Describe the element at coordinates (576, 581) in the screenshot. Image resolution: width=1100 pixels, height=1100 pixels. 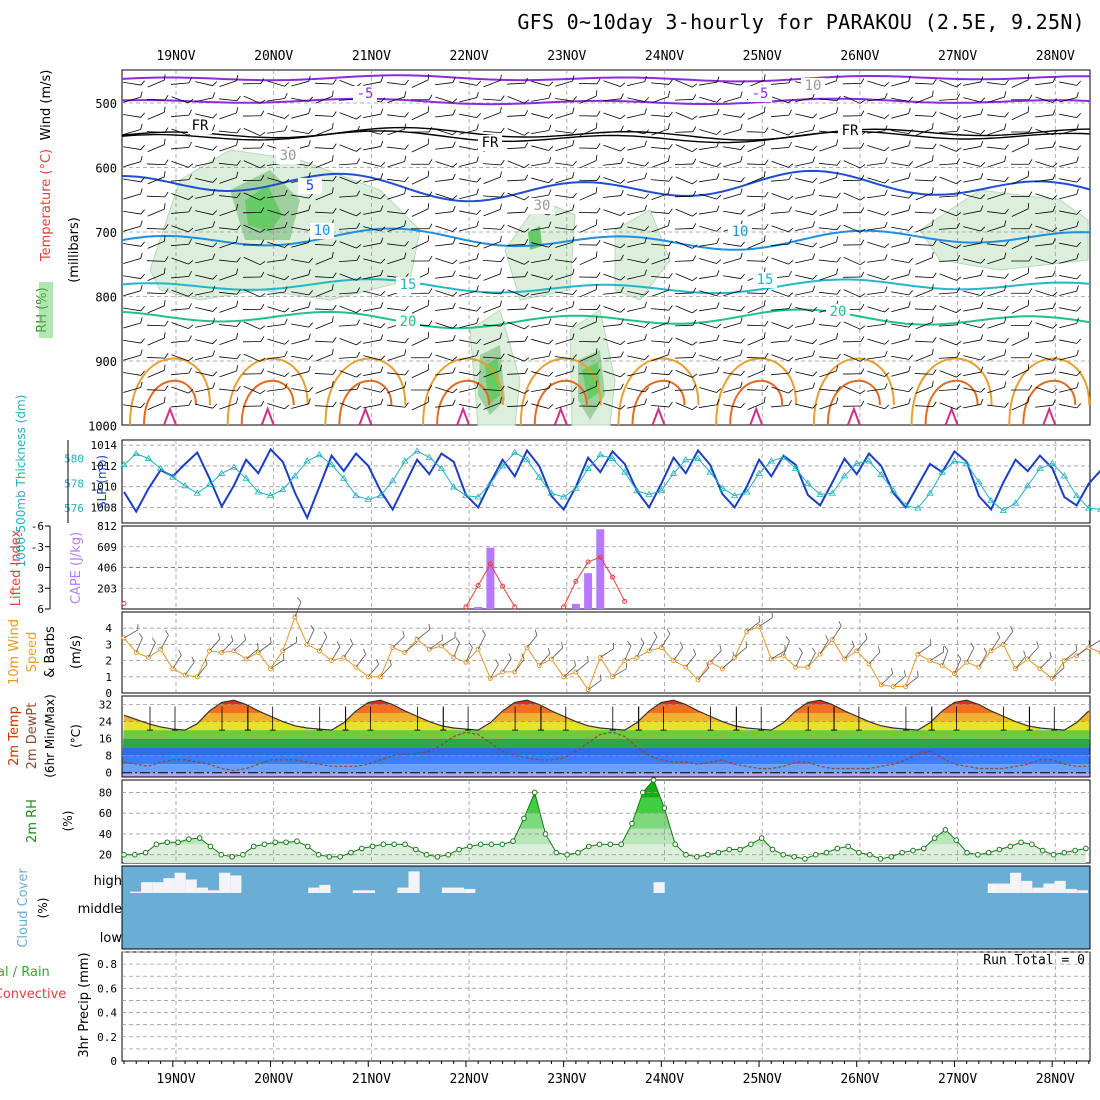
I see `li-marker` at that location.